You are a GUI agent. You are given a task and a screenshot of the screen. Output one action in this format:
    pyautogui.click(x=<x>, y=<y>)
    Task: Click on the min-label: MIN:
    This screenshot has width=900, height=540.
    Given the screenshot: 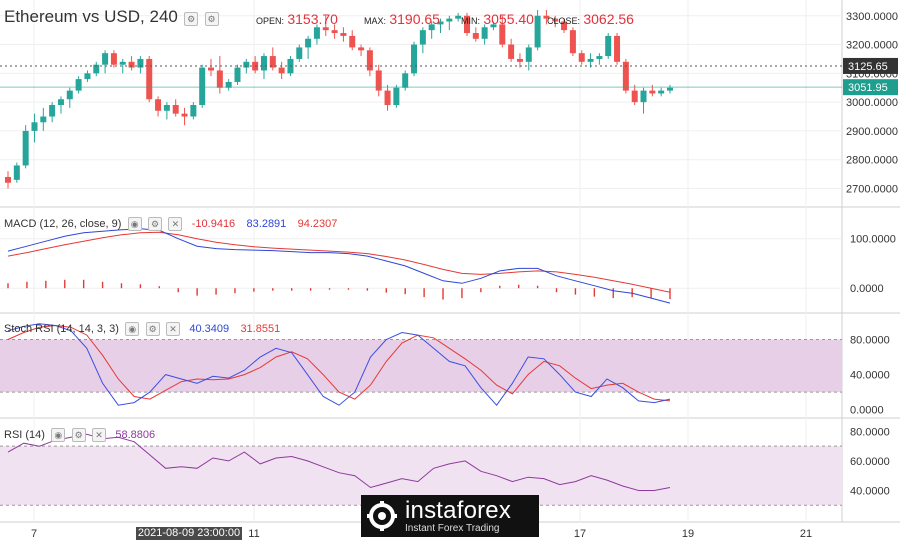 What is the action you would take?
    pyautogui.click(x=470, y=21)
    